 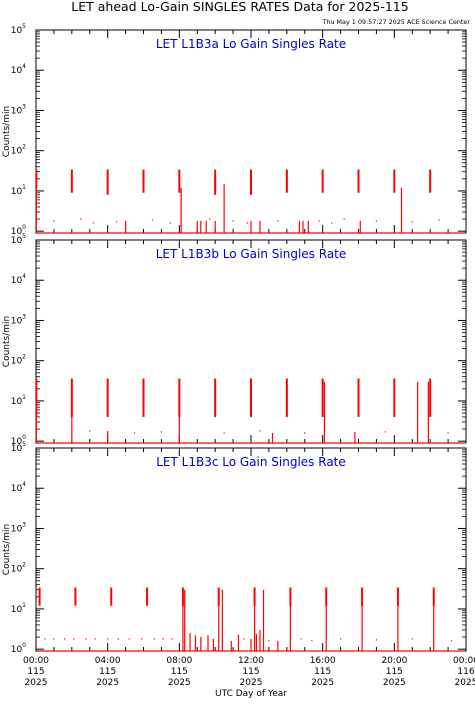 What do you see at coordinates (251, 661) in the screenshot?
I see `x-tick-label: 12:00` at bounding box center [251, 661].